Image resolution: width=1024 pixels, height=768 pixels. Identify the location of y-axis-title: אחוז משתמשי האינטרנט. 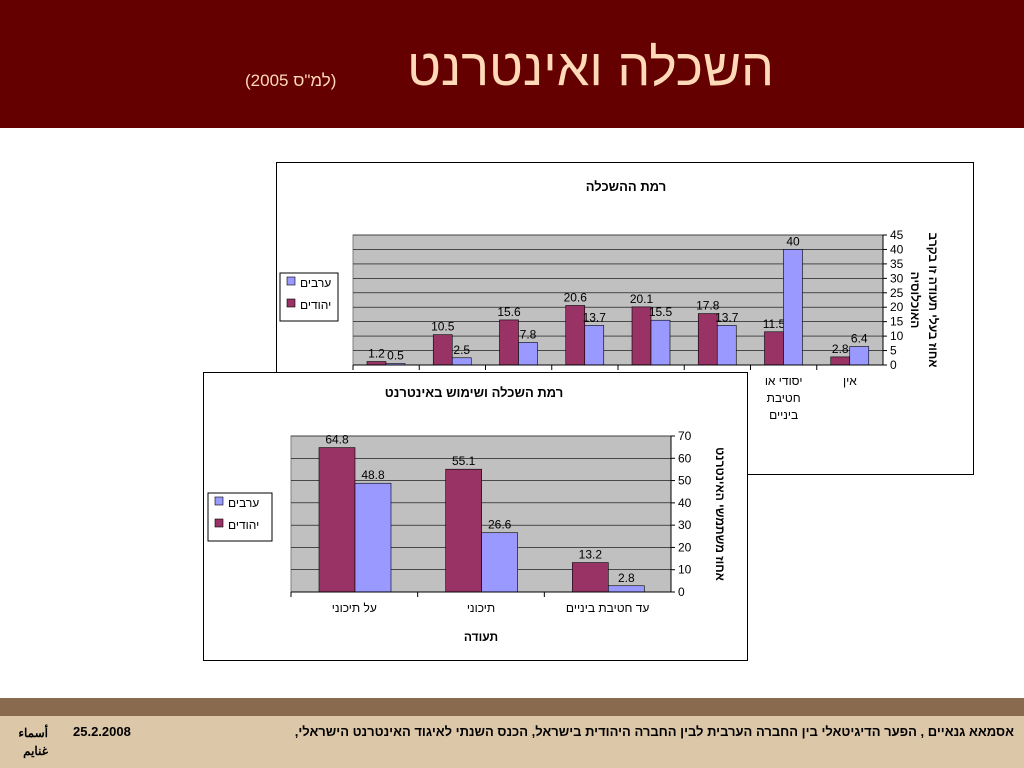
(720, 514).